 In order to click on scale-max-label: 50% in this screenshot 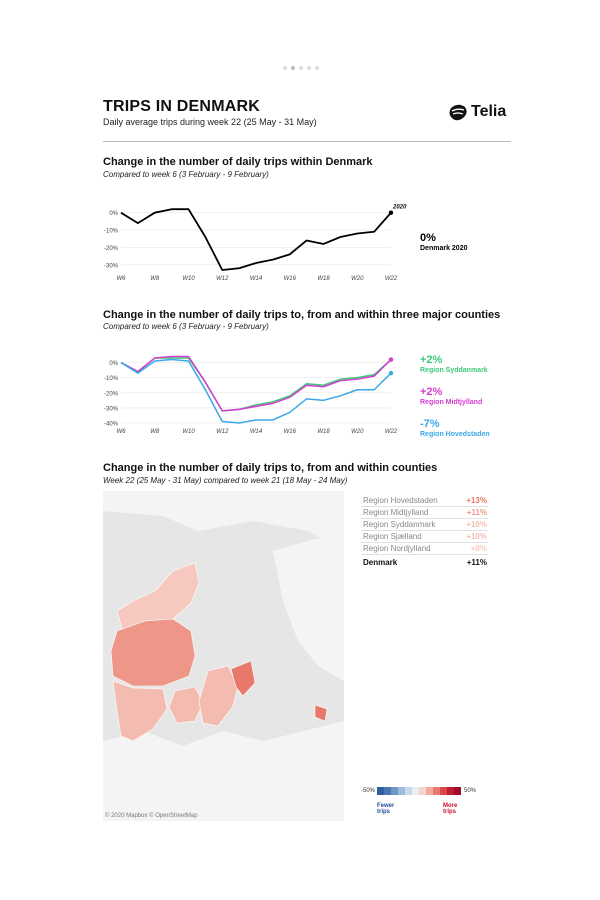, I will do `click(470, 791)`.